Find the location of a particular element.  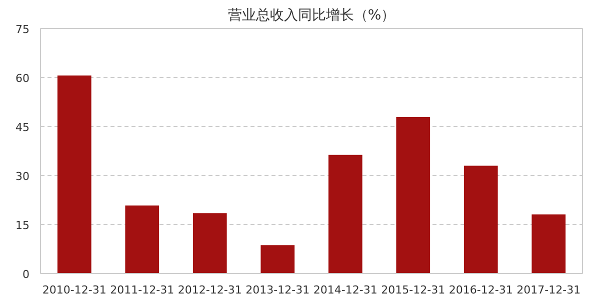

y-tick-label: 45 is located at coordinates (23, 127).